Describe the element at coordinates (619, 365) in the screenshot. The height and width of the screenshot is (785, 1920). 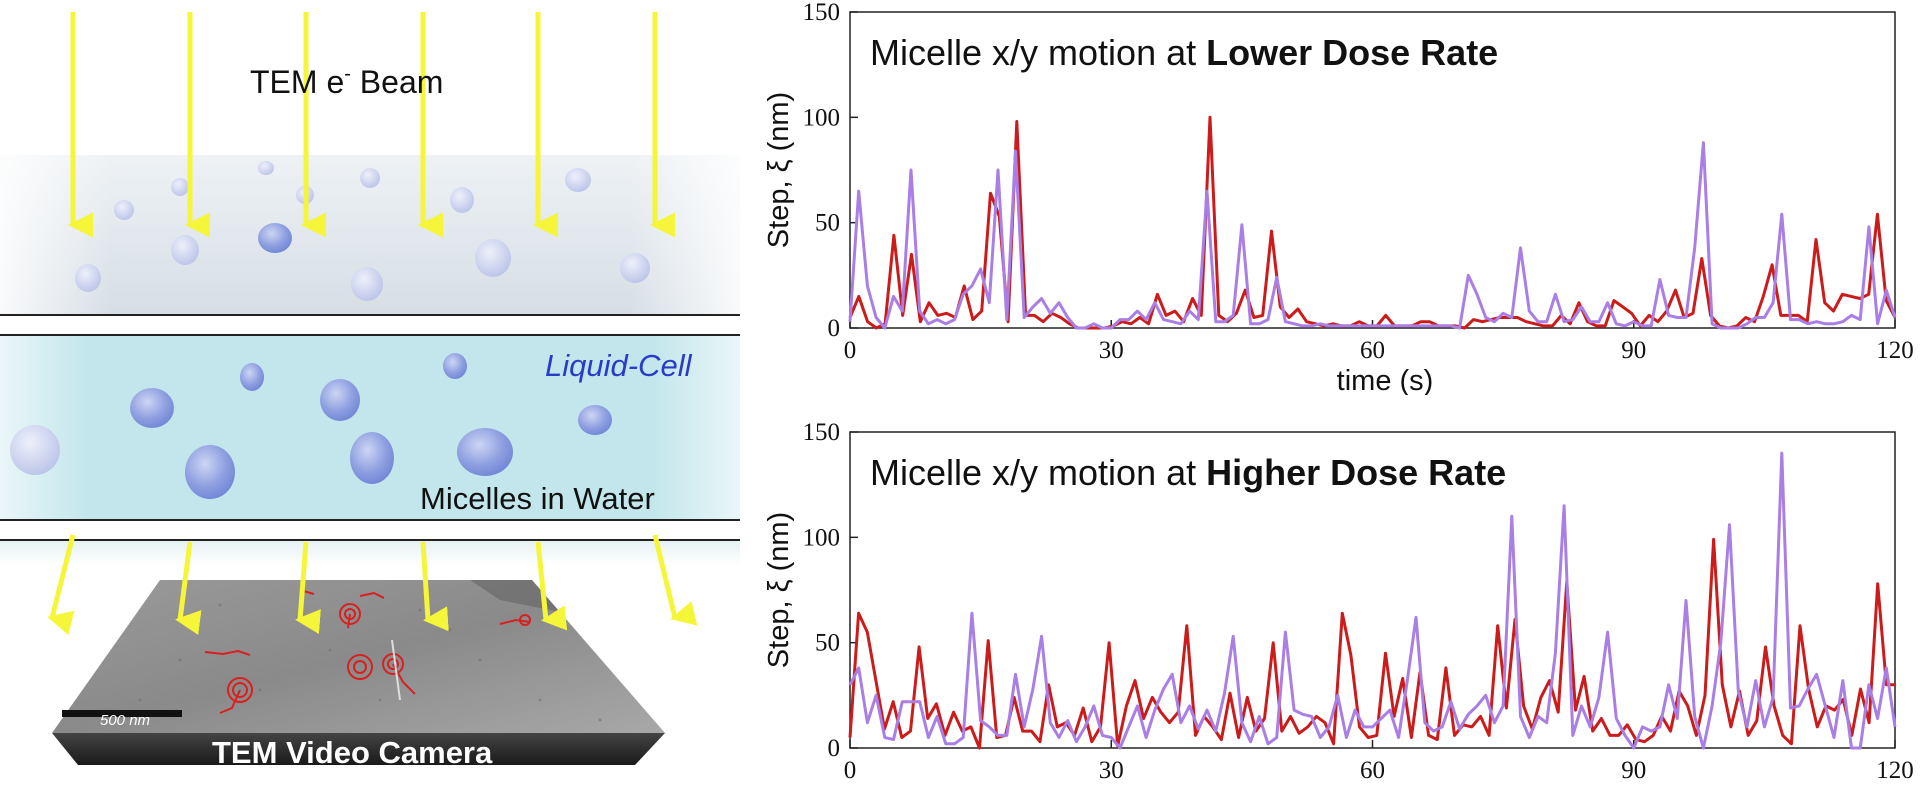
I see `liquid-cell-label: Liquid-Cell` at that location.